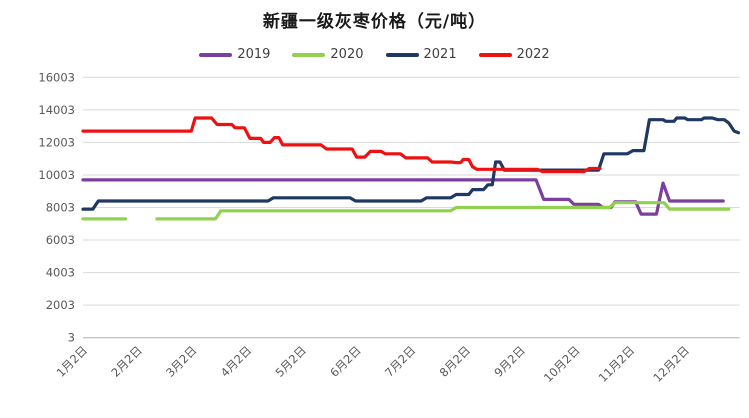  What do you see at coordinates (421, 54) in the screenshot?
I see `legend-item-2021: 2021` at bounding box center [421, 54].